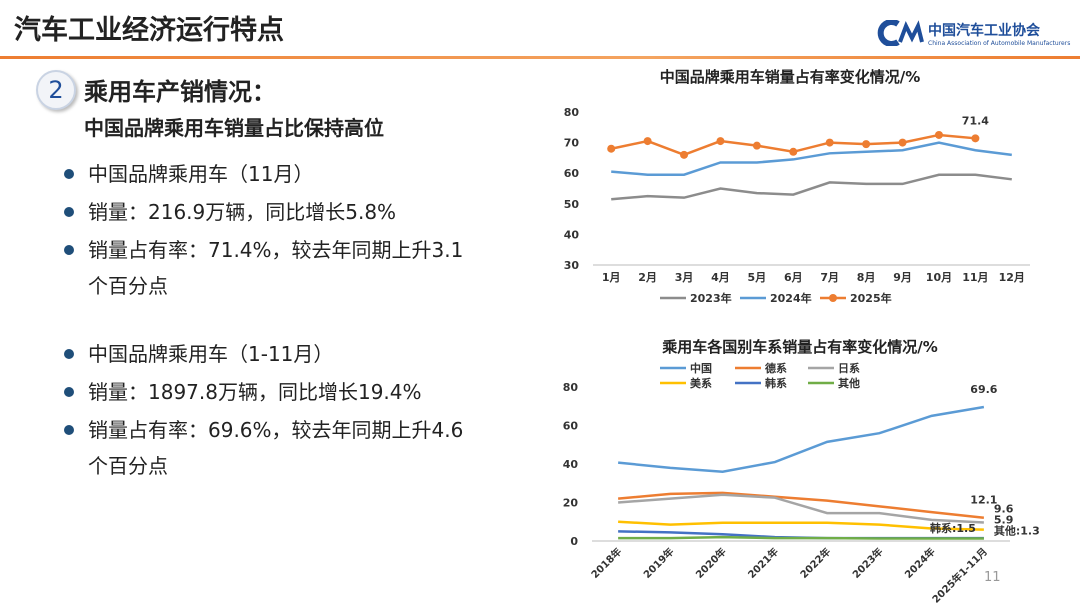  I want to click on x-tick-label: 4月, so click(720, 277).